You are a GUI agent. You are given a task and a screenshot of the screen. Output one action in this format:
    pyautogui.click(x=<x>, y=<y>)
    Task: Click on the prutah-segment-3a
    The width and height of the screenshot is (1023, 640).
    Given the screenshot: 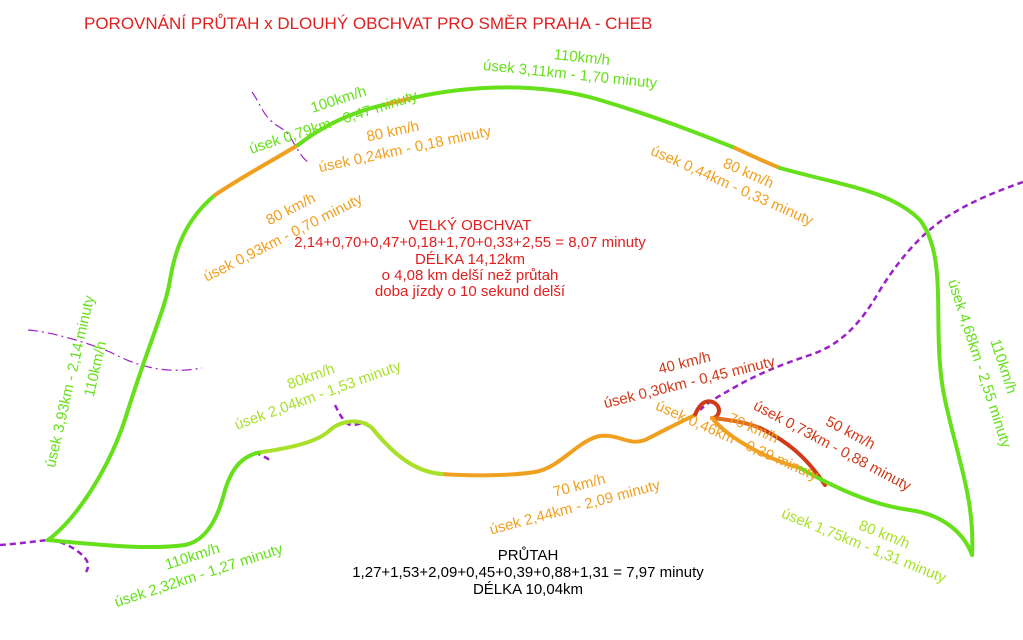 What is the action you would take?
    pyautogui.click(x=568, y=445)
    